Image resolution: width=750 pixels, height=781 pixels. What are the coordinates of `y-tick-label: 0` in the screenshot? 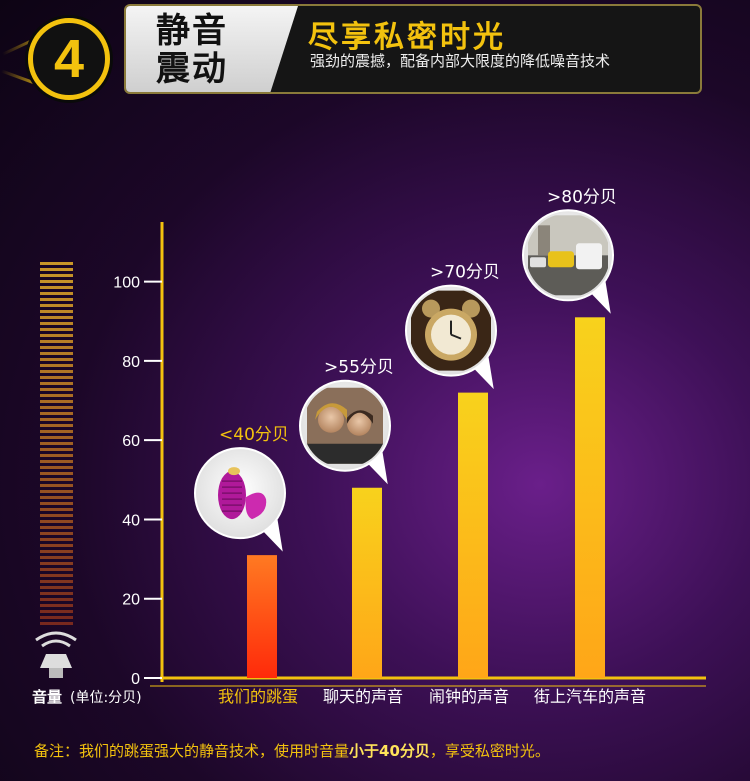 It's located at (135, 679).